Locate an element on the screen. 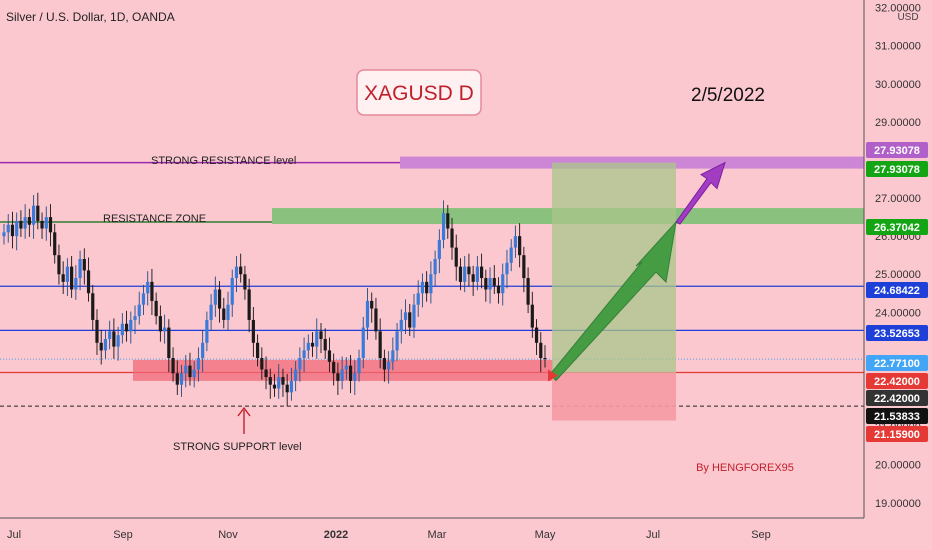 The image size is (932, 550). y-tick-label: 31.00000 is located at coordinates (898, 47).